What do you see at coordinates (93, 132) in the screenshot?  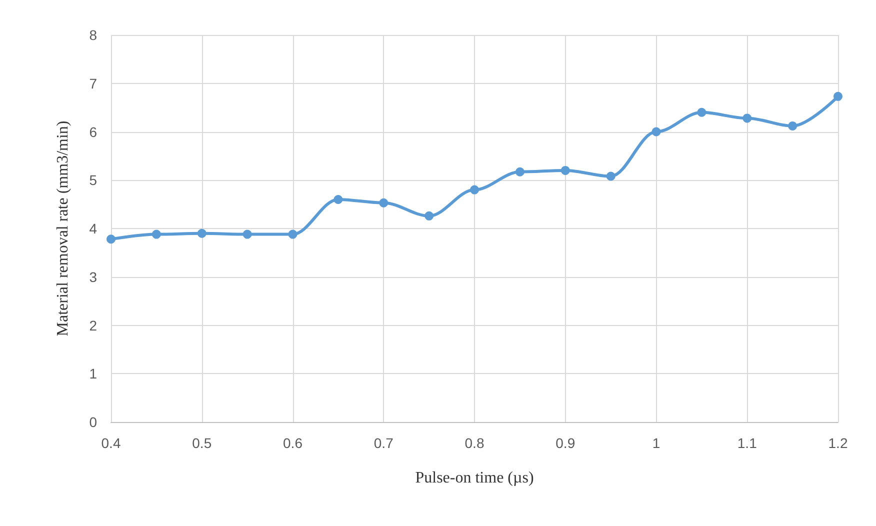 I see `y-tick-label: 6` at bounding box center [93, 132].